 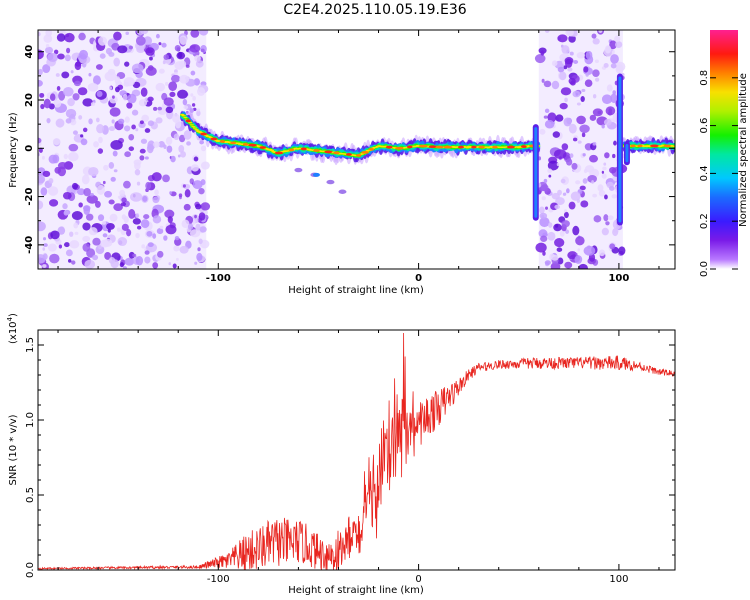 I want to click on x-tick-label: 100, so click(x=618, y=278).